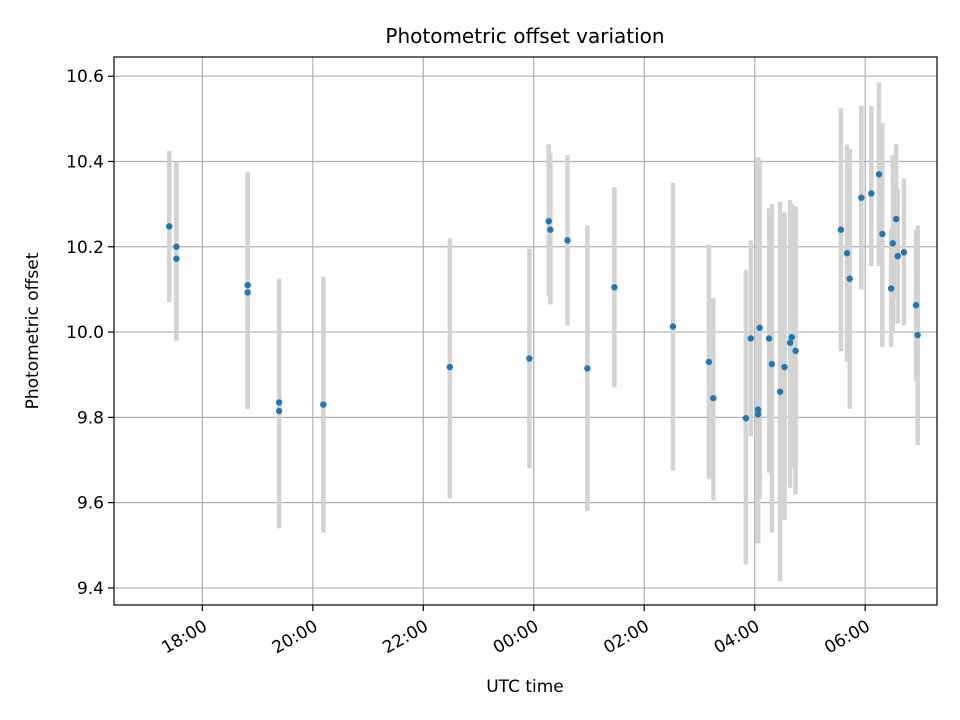 Image resolution: width=960 pixels, height=720 pixels. I want to click on y-tick-label: 10.4, so click(85, 162).